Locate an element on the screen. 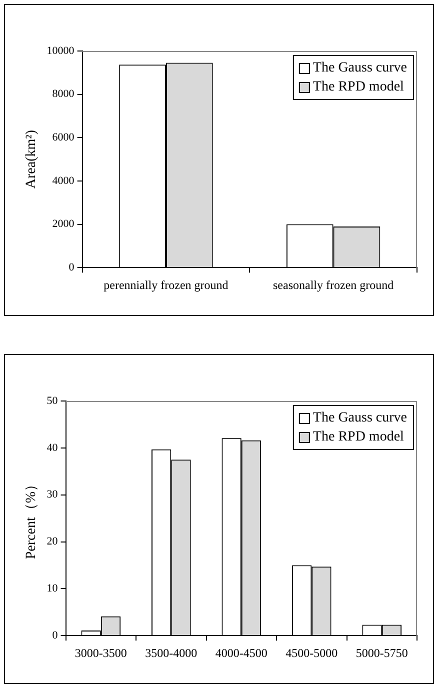 The width and height of the screenshot is (441, 698). x-tick-label: 4500-5000 is located at coordinates (312, 653).